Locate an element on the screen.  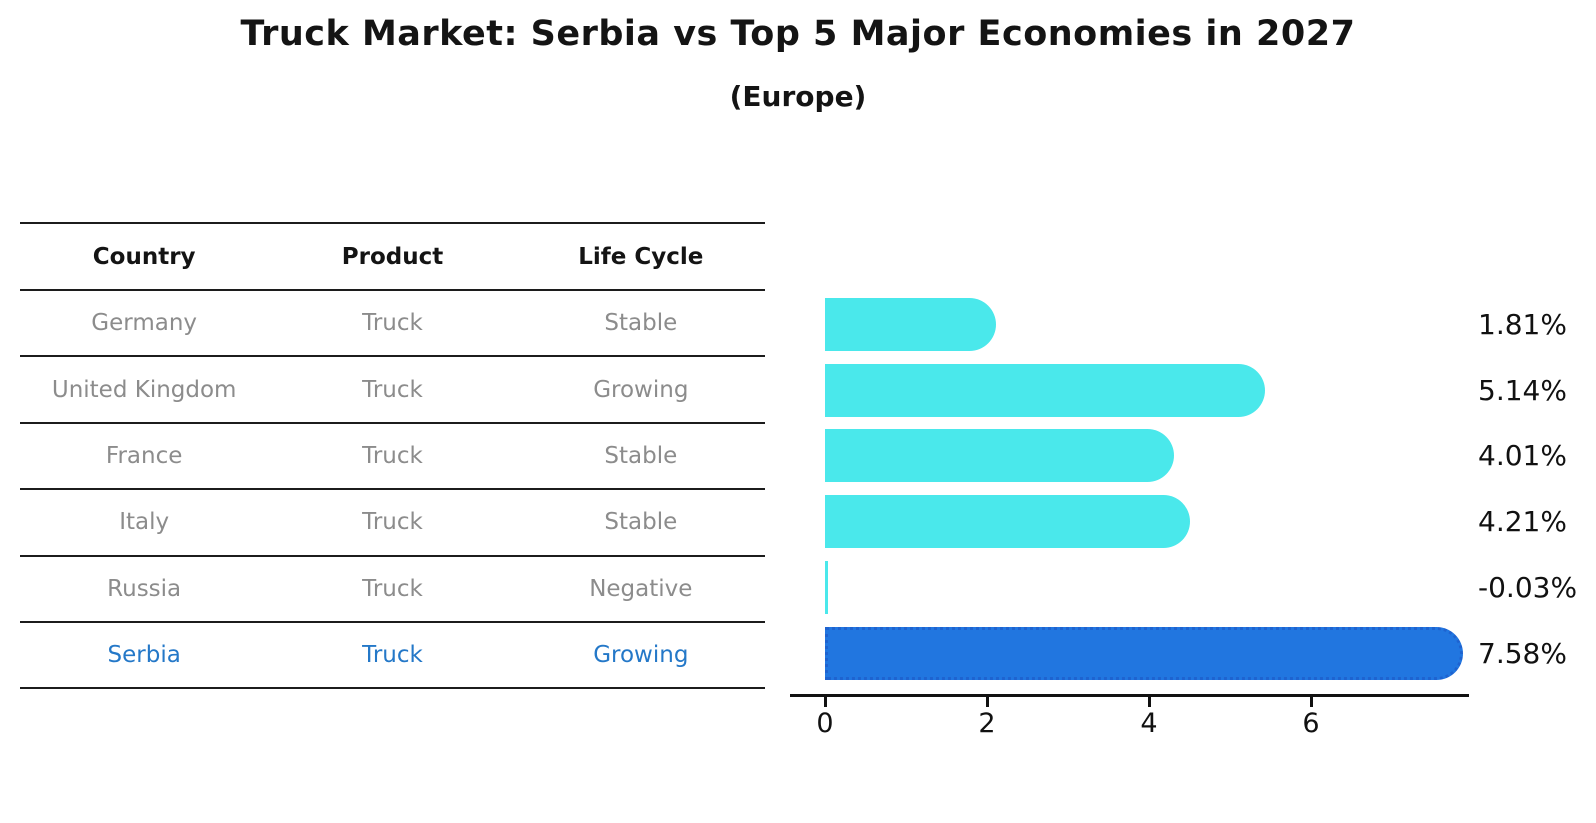
bar-serbia is located at coordinates (1144, 653).